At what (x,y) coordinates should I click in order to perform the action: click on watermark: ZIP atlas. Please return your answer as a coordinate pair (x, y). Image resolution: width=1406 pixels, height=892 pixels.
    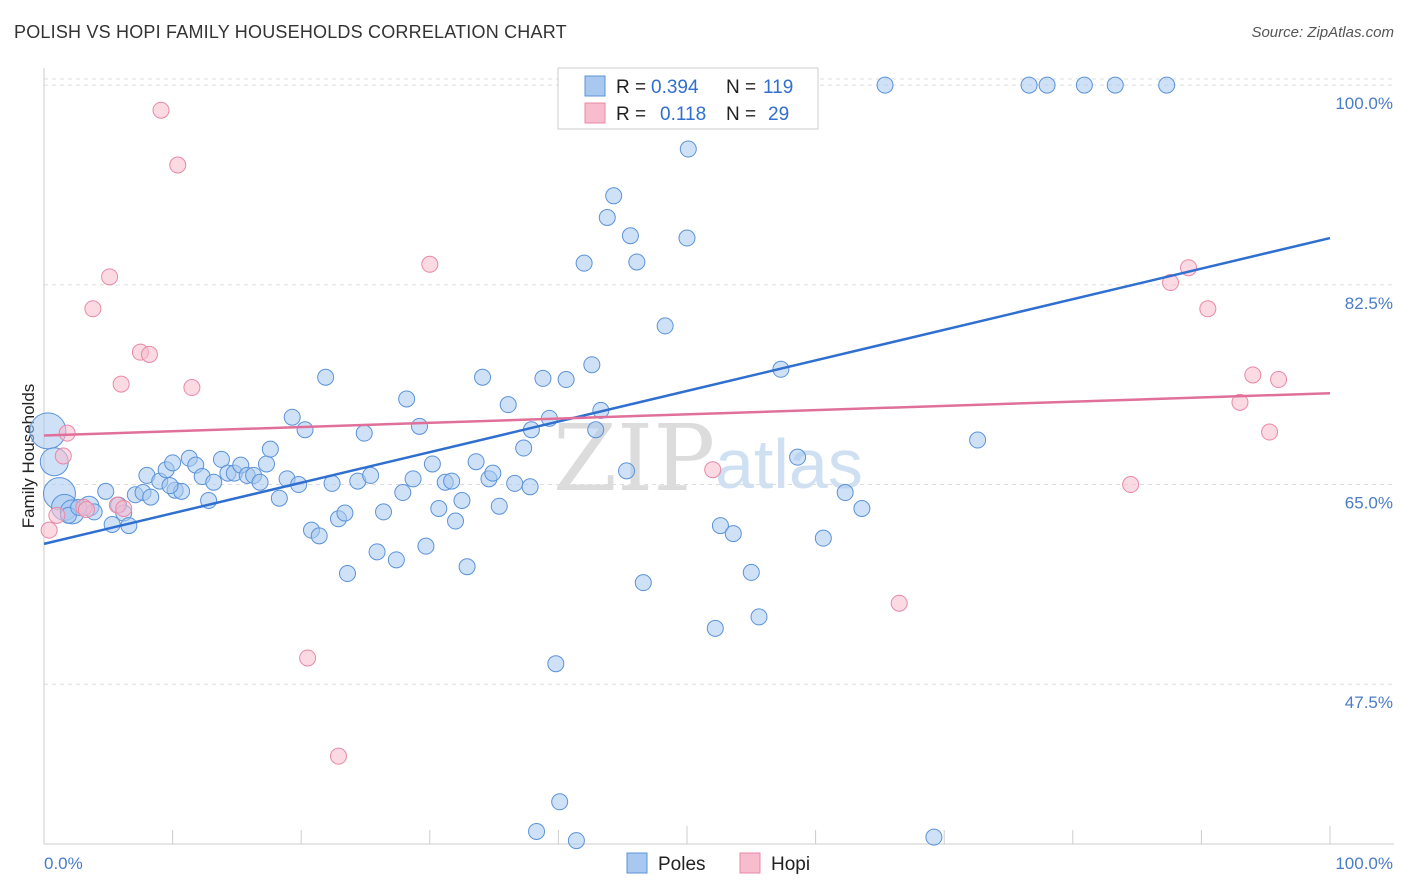
    Looking at the image, I should click on (708, 458).